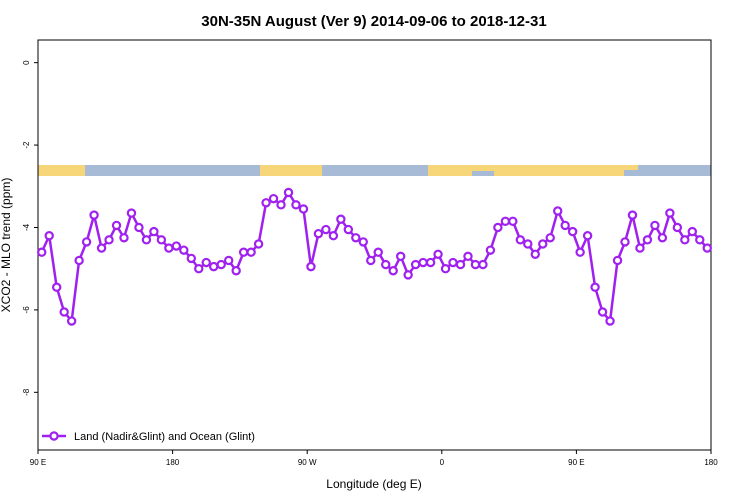 This screenshot has height=500, width=750. I want to click on y-tick-label: -8, so click(26, 392).